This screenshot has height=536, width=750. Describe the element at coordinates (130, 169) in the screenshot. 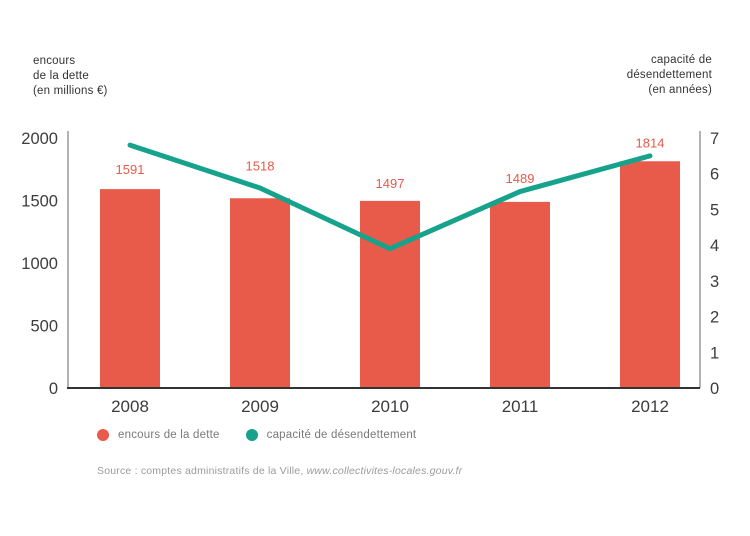

I see `bar-value-label-2008: 1591` at that location.